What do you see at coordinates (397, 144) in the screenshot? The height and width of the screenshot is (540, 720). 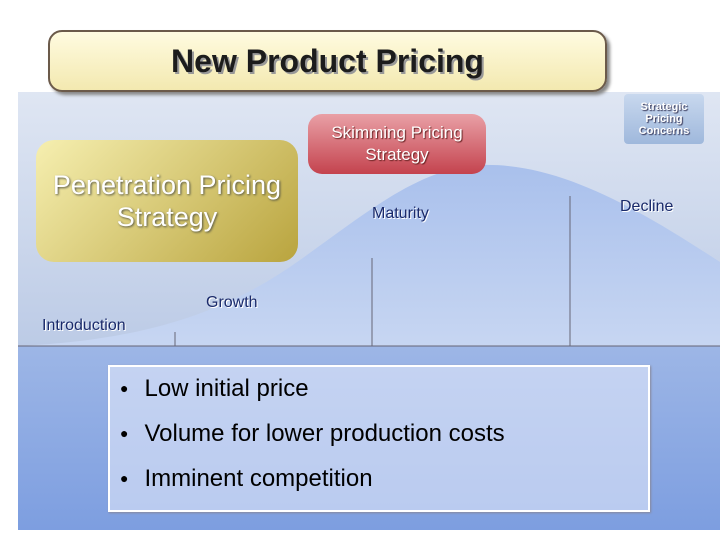 I see `skimming-box: Skimming Pricing Strategy` at bounding box center [397, 144].